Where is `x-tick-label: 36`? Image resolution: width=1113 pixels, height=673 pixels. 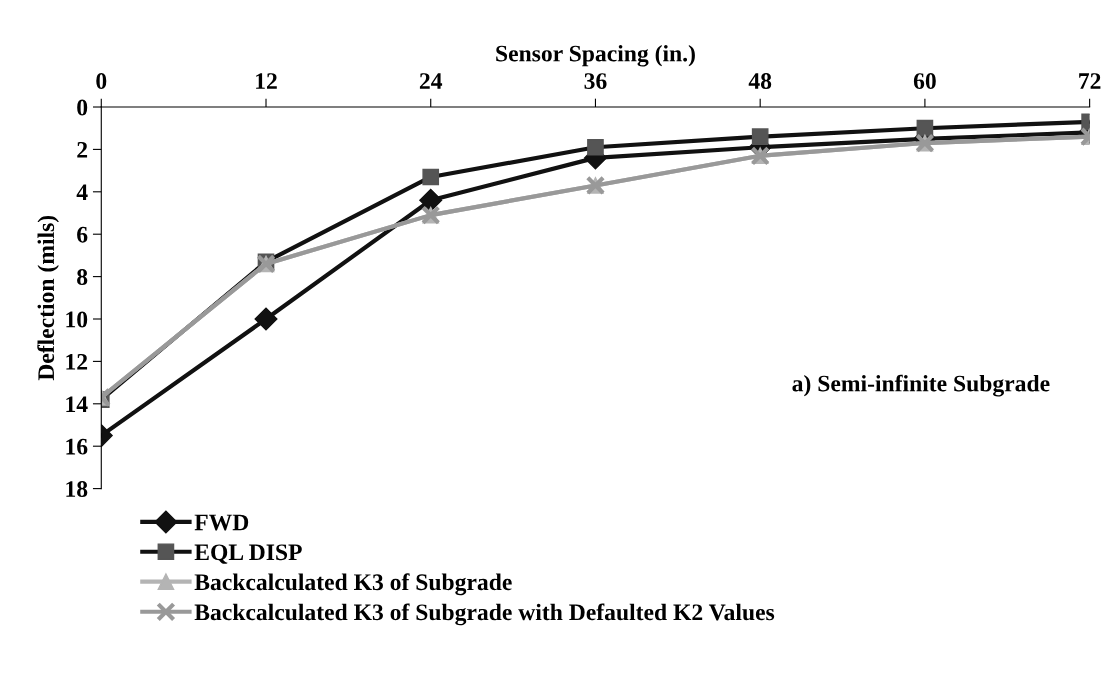 x-tick-label: 36 is located at coordinates (595, 81).